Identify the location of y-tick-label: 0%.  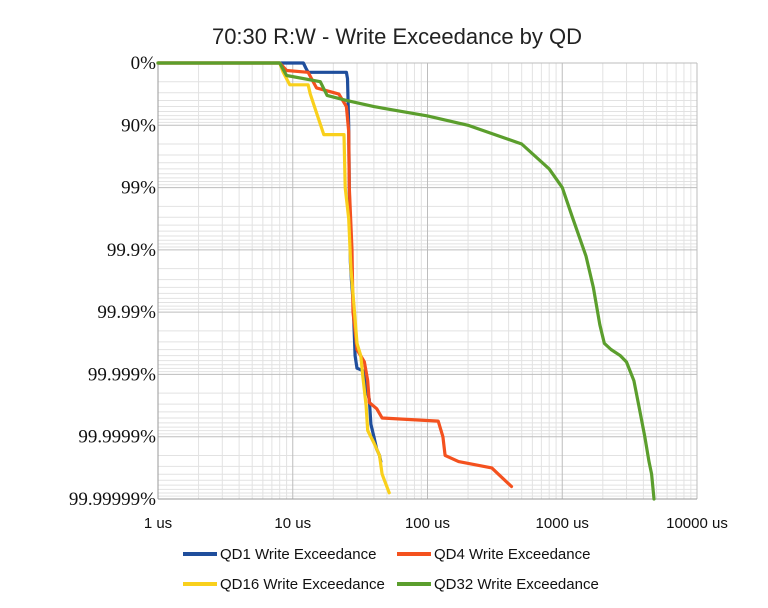
(144, 63).